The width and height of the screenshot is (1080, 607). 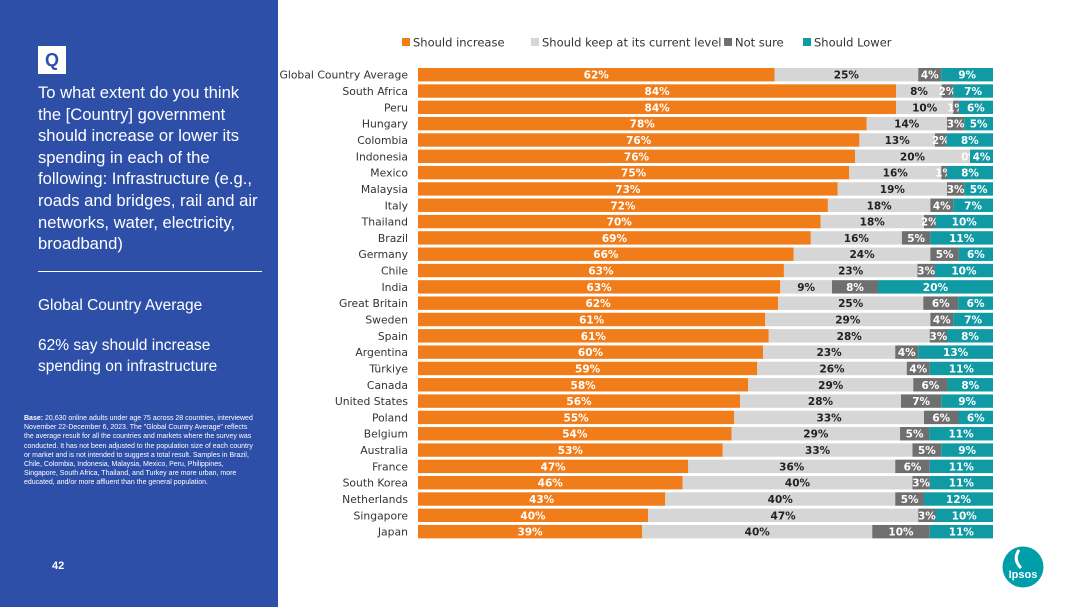 What do you see at coordinates (631, 43) in the screenshot?
I see `legend-label: Should keep at its current level` at bounding box center [631, 43].